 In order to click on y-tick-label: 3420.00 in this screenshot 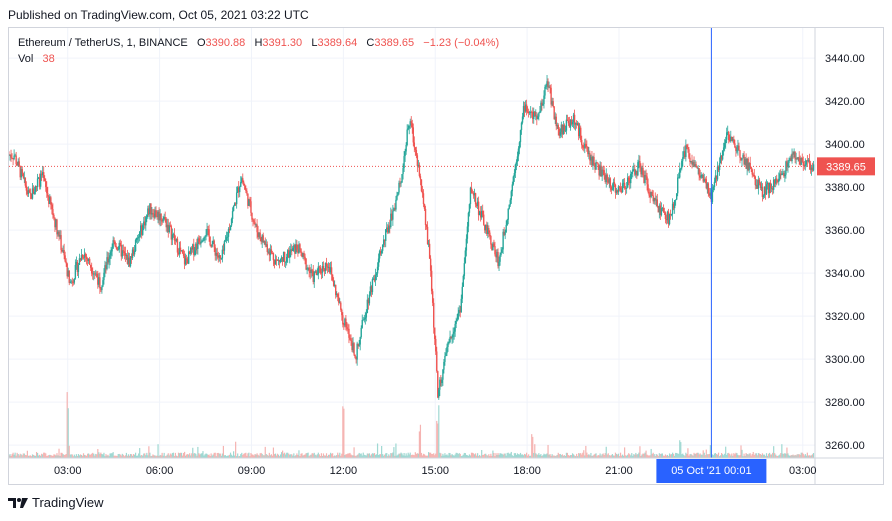, I will do `click(845, 102)`.